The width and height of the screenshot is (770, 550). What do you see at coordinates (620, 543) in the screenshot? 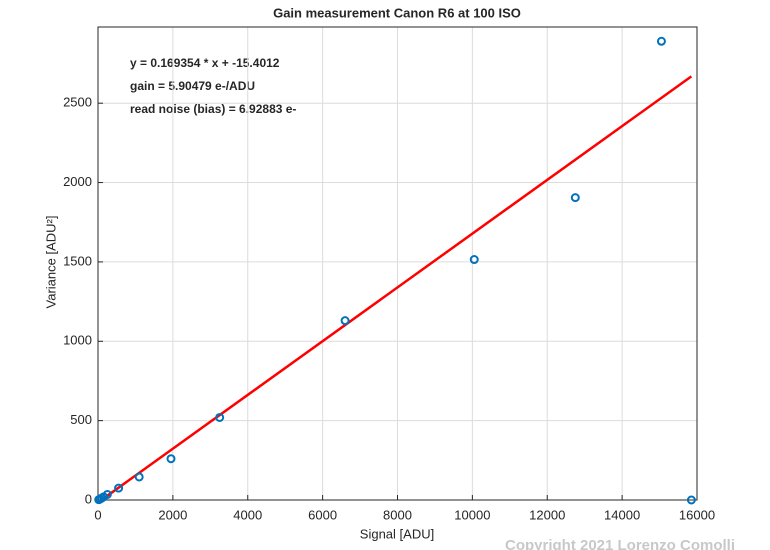
I see `watermark: Copyright 2021 Lorenzo Comolli` at bounding box center [620, 543].